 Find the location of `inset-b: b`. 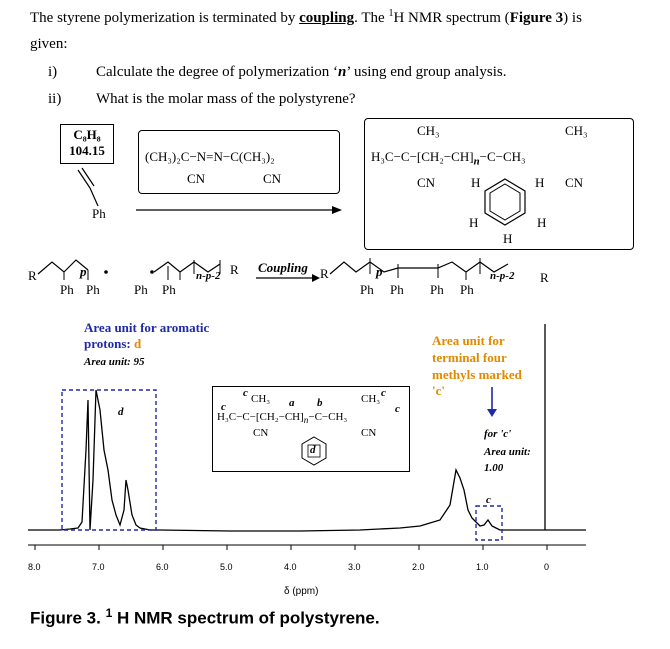

inset-b: b is located at coordinates (320, 403).